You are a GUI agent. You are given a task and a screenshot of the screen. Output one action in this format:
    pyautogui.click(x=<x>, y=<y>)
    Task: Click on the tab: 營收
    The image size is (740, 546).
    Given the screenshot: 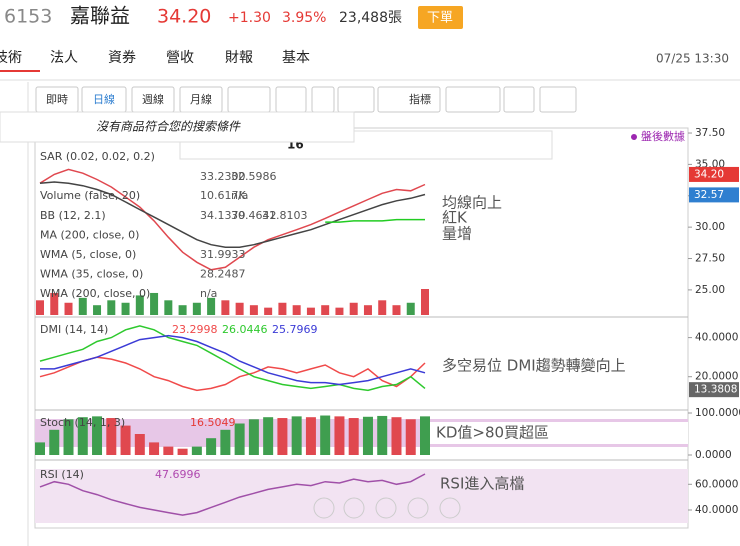 What is the action you would take?
    pyautogui.click(x=180, y=58)
    